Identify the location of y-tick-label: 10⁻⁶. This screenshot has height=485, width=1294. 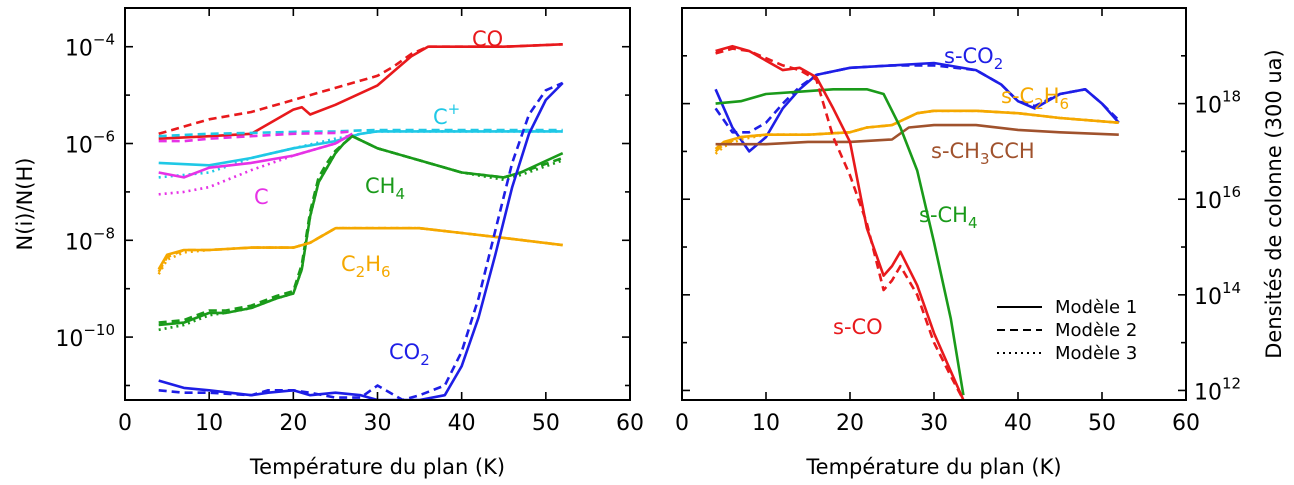
(90, 143).